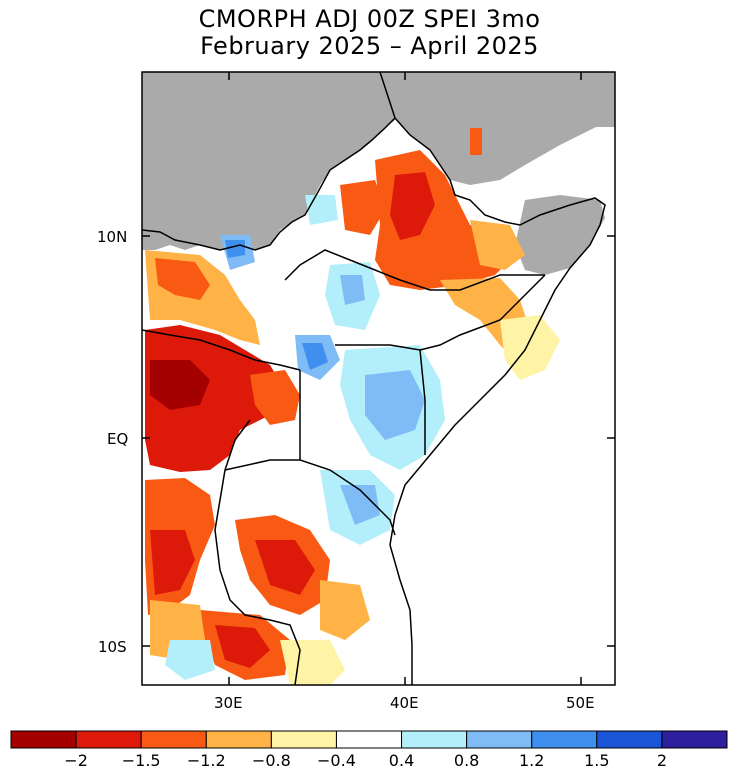 The image size is (739, 777). Describe the element at coordinates (378, 128) in the screenshot. I see `masked-region` at that location.